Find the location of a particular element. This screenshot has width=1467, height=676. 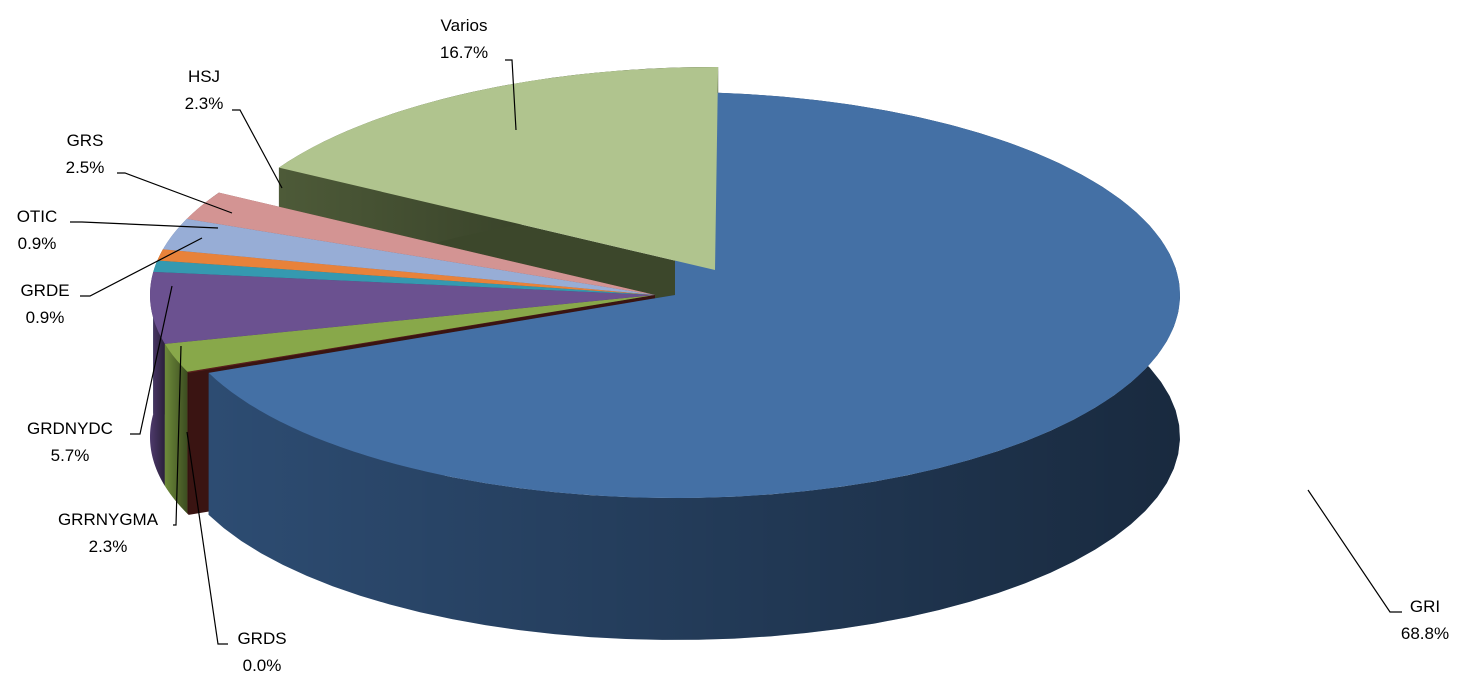

label-grdnydc-value: 5.7% is located at coordinates (70, 455).